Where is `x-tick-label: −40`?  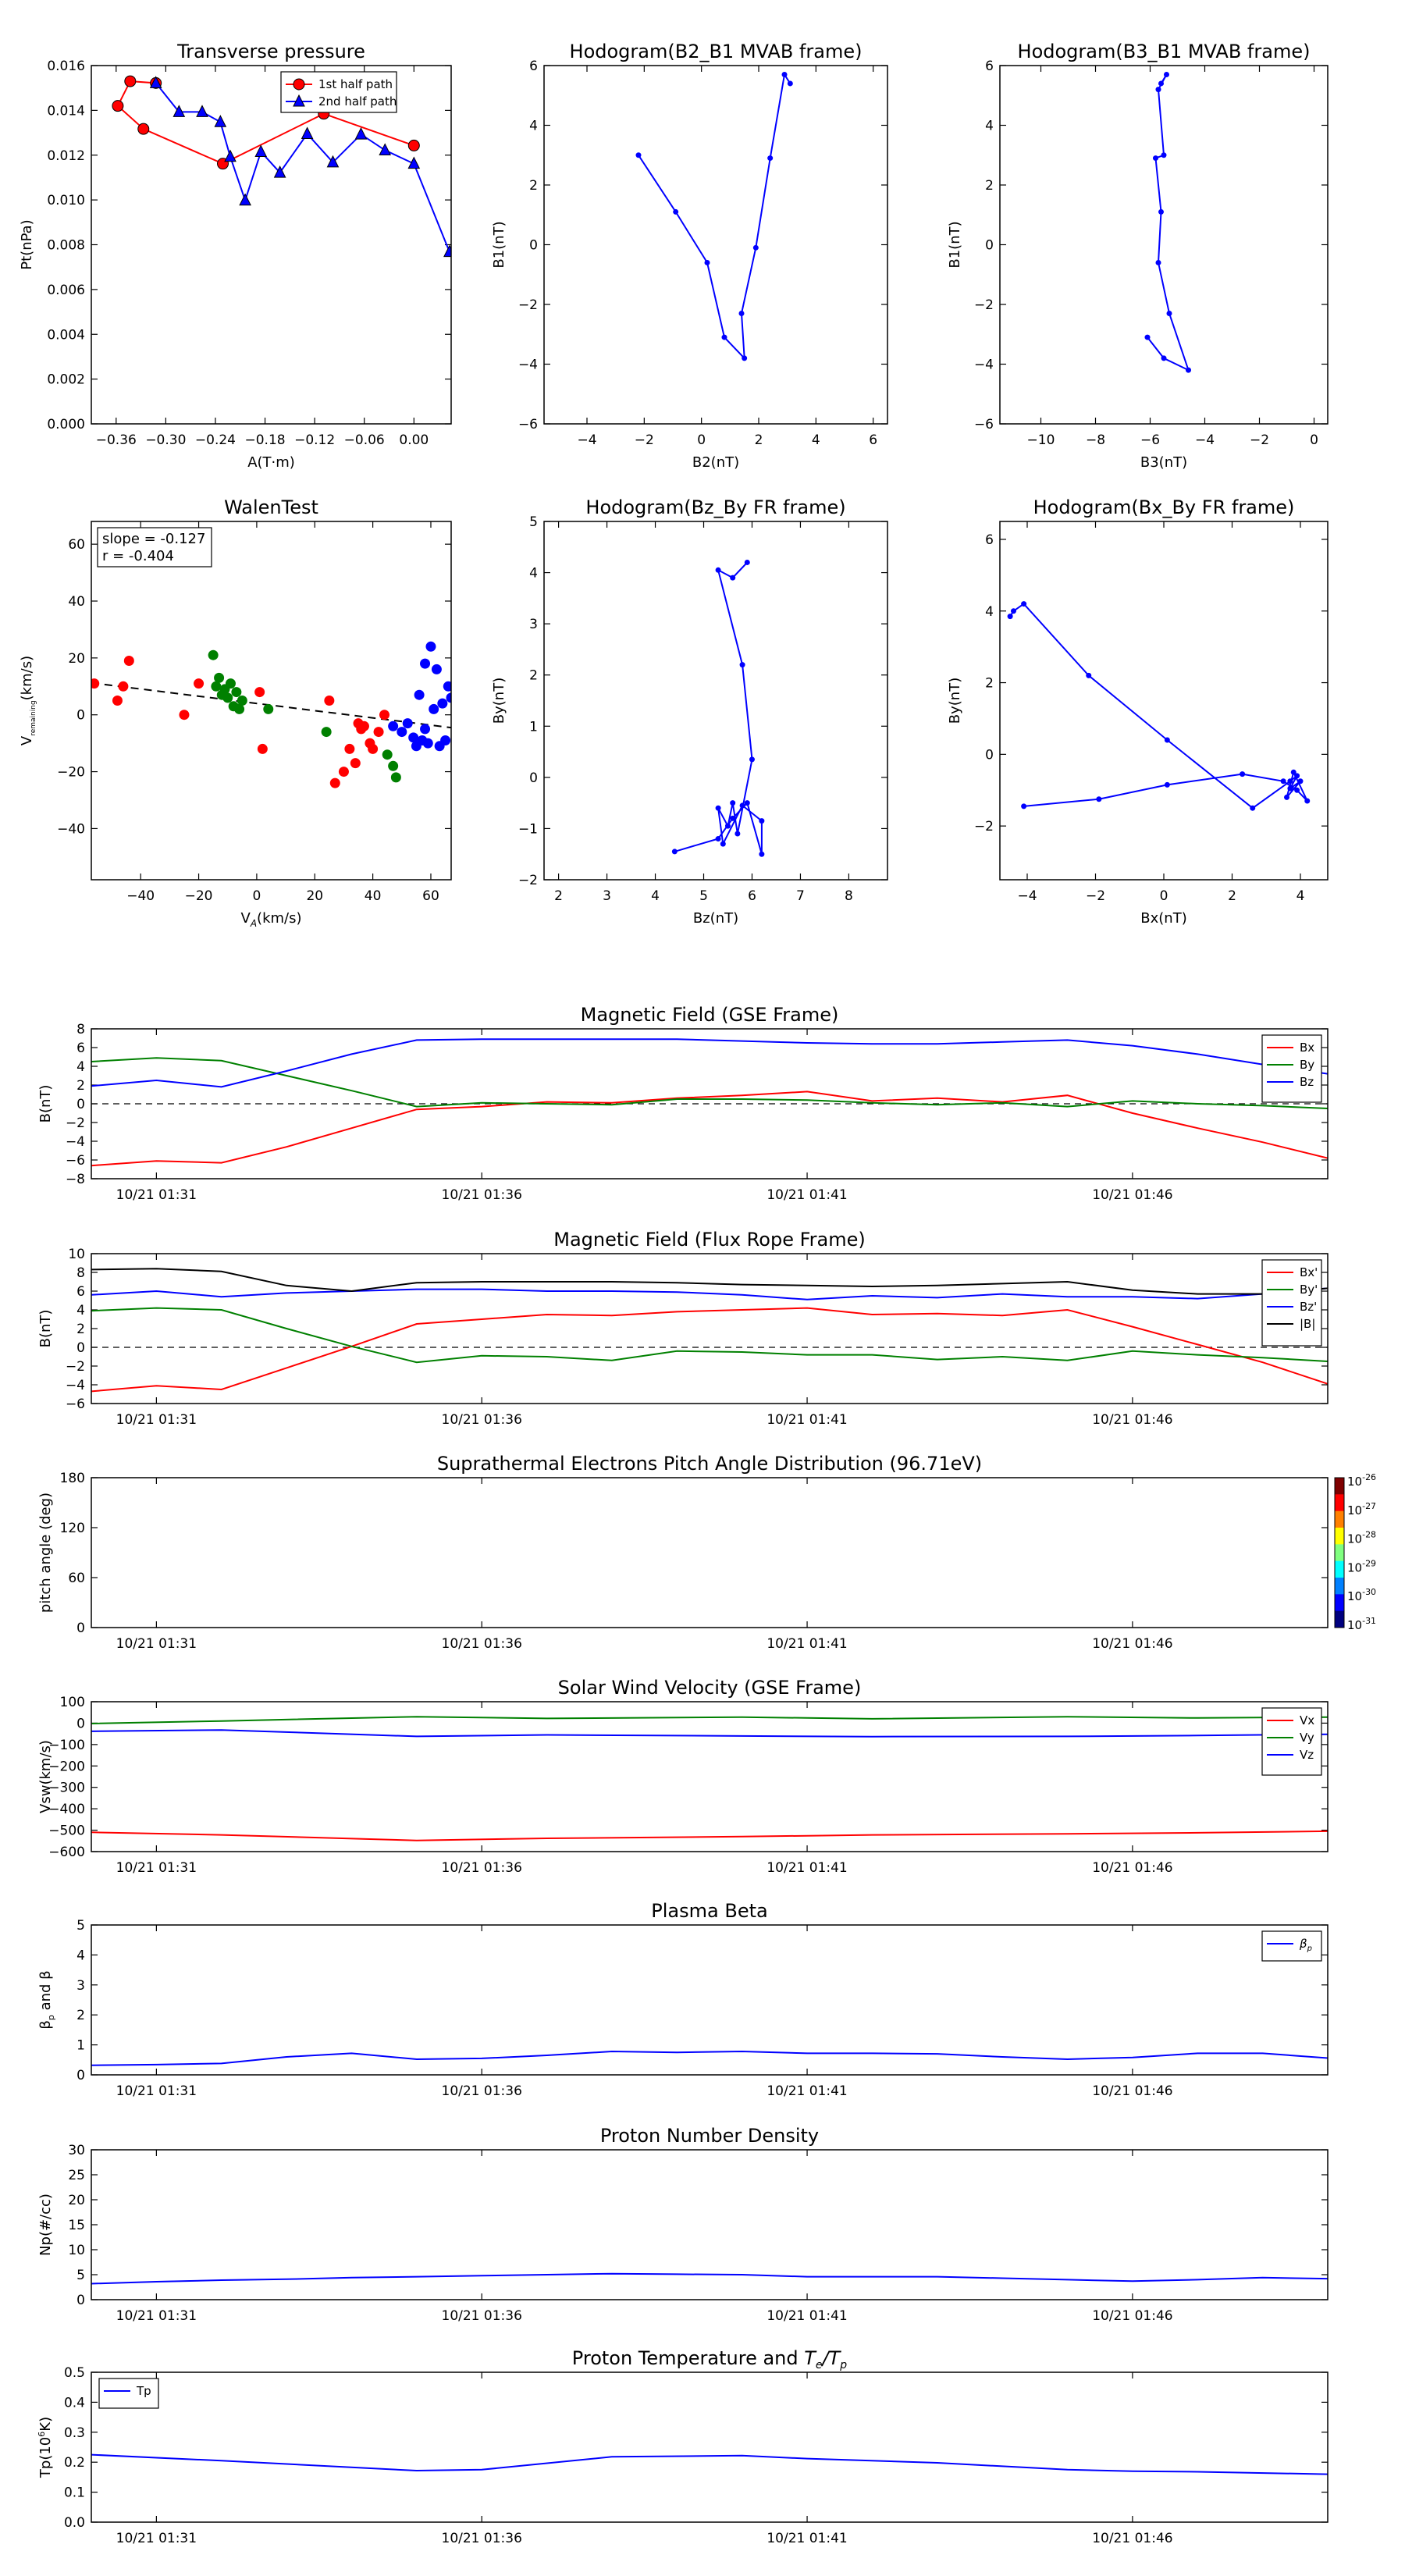
x-tick-label: −40 is located at coordinates (140, 896).